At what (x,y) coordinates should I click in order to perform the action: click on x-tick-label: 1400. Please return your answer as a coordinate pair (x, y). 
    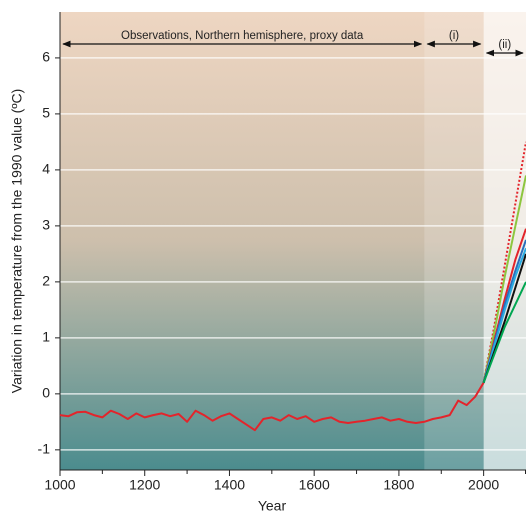
    Looking at the image, I should click on (229, 485).